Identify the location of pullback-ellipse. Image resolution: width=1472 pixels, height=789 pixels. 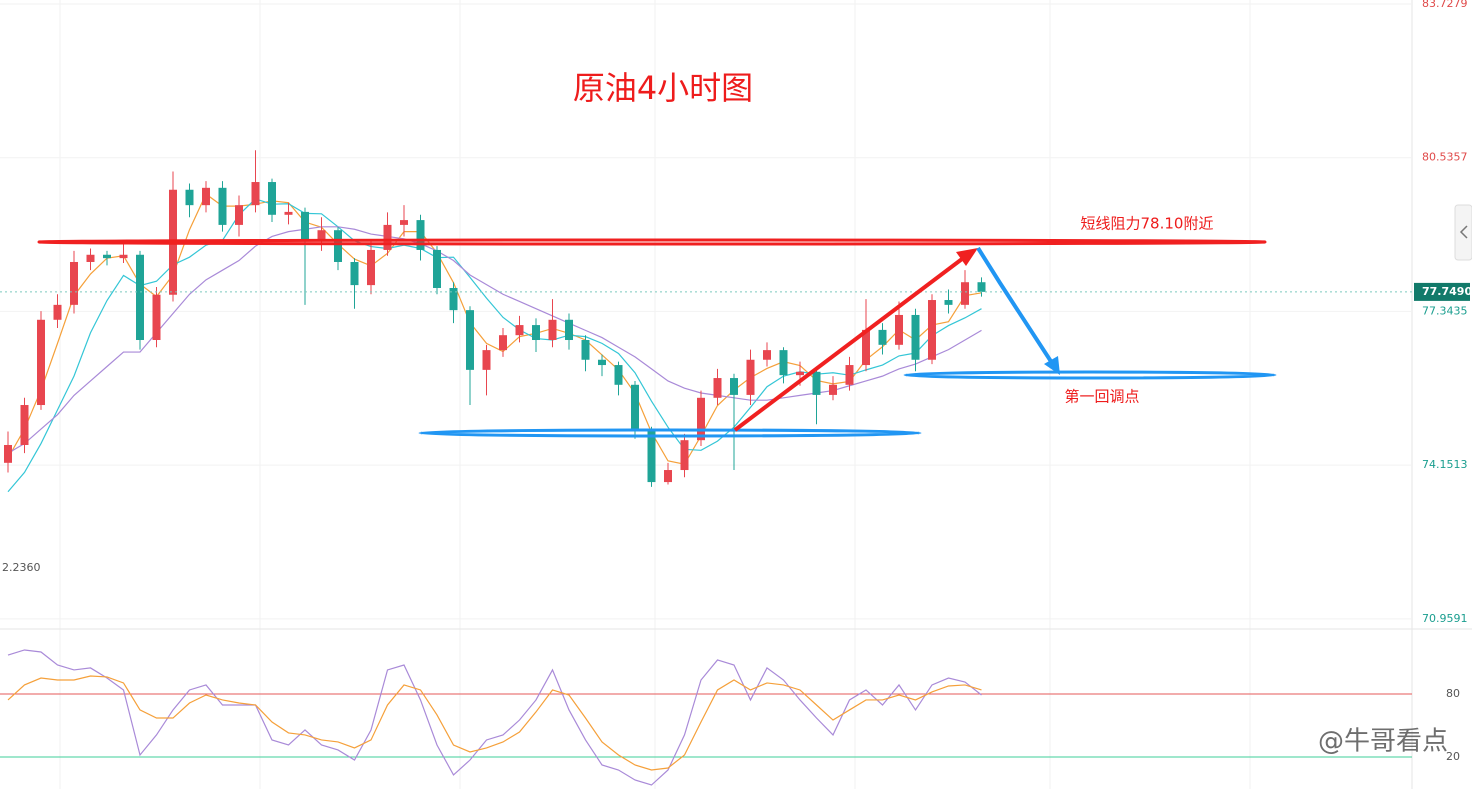
(1090, 375).